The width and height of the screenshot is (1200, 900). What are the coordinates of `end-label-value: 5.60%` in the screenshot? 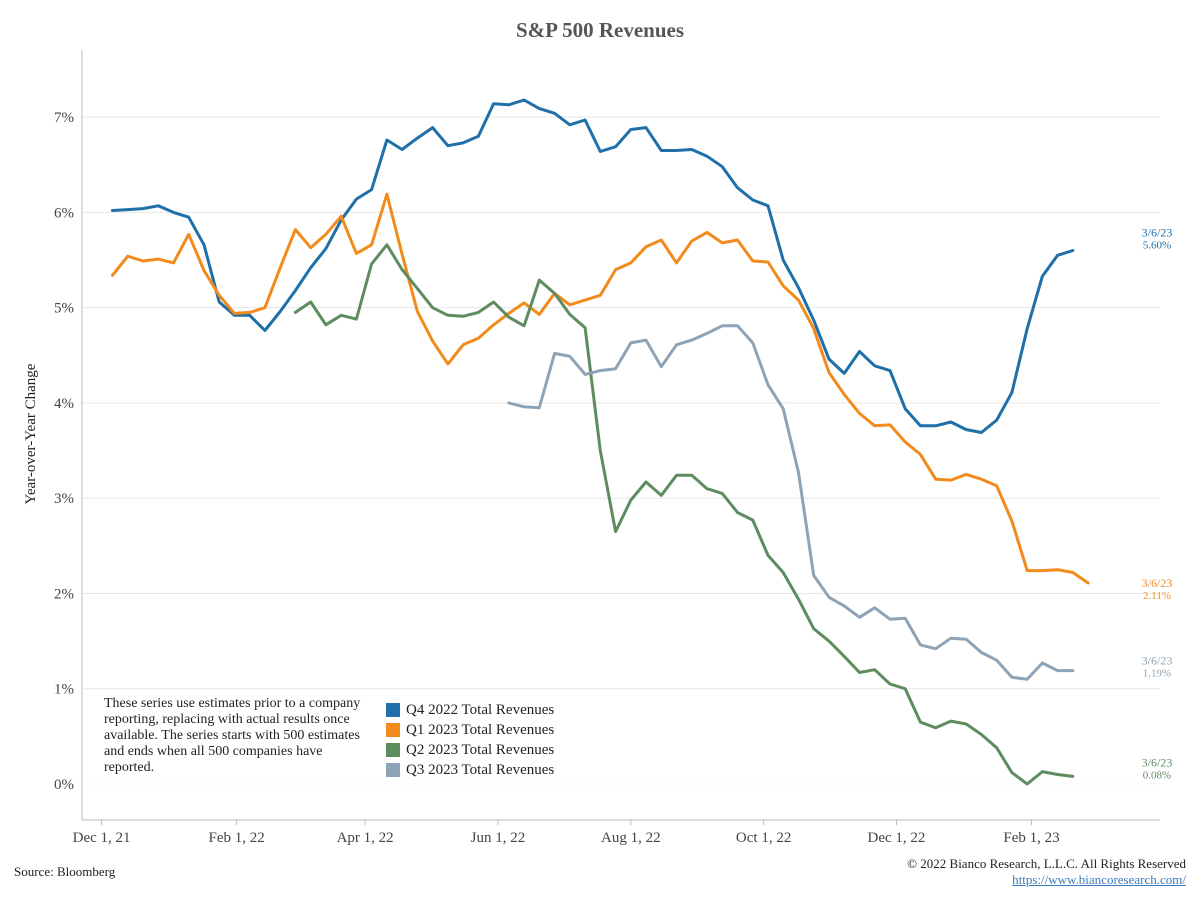 It's located at (1157, 246).